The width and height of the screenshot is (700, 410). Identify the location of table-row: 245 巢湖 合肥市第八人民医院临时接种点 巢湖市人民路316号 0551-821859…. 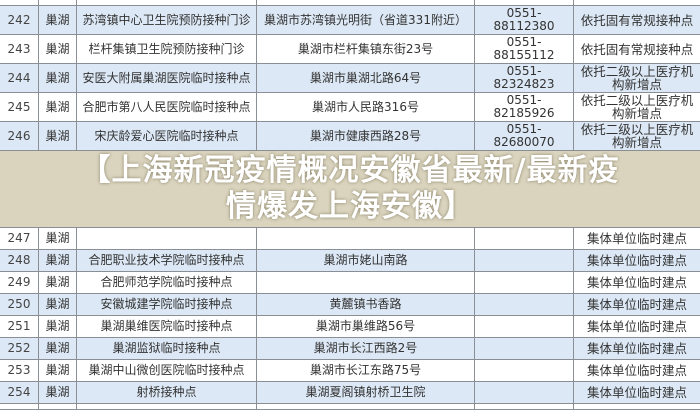
(350, 107).